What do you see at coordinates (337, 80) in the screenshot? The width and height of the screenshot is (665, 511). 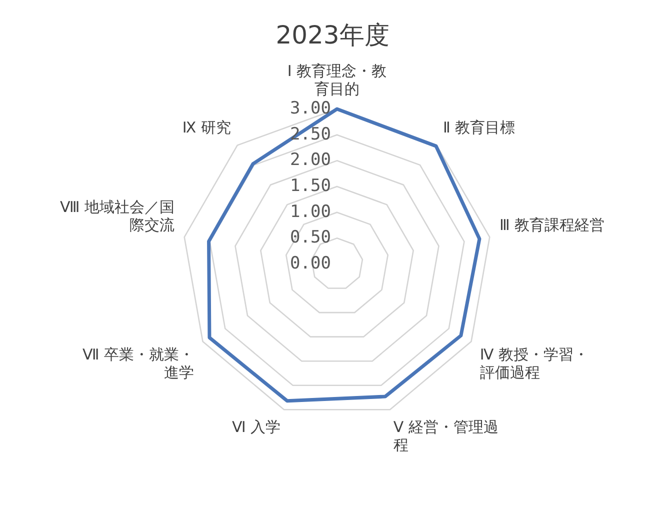 I see `spoke-label: Ⅰ 教育理念・教育目的` at bounding box center [337, 80].